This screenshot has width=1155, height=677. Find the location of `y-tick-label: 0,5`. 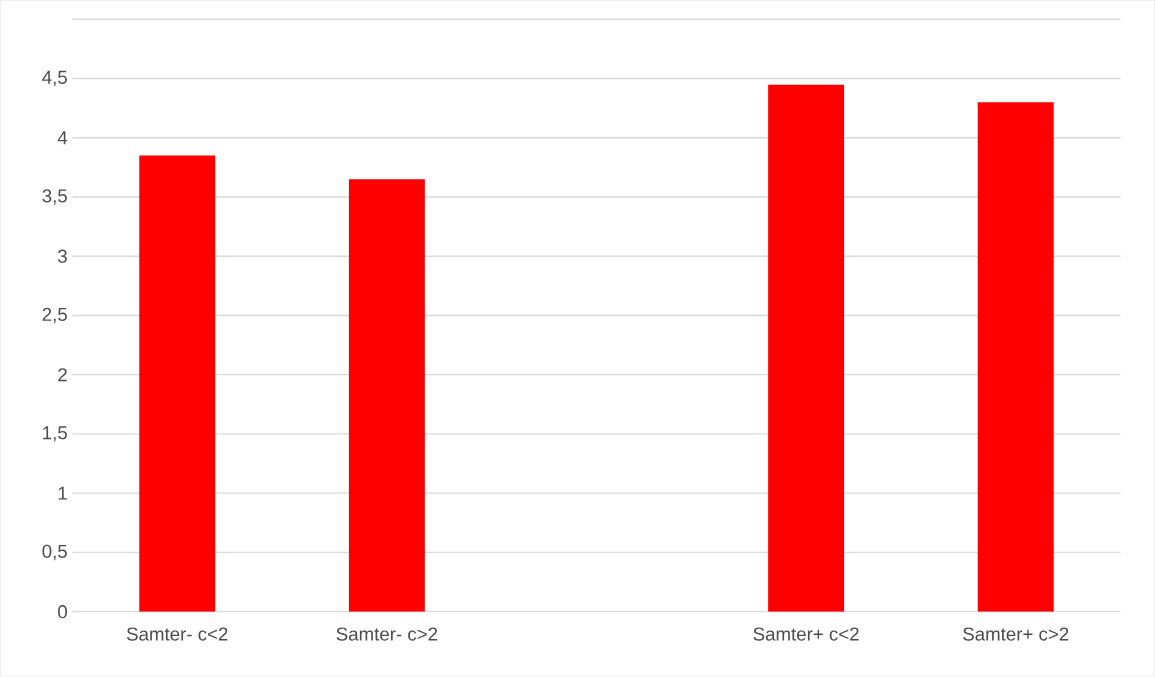

y-tick-label: 0,5 is located at coordinates (54, 552).